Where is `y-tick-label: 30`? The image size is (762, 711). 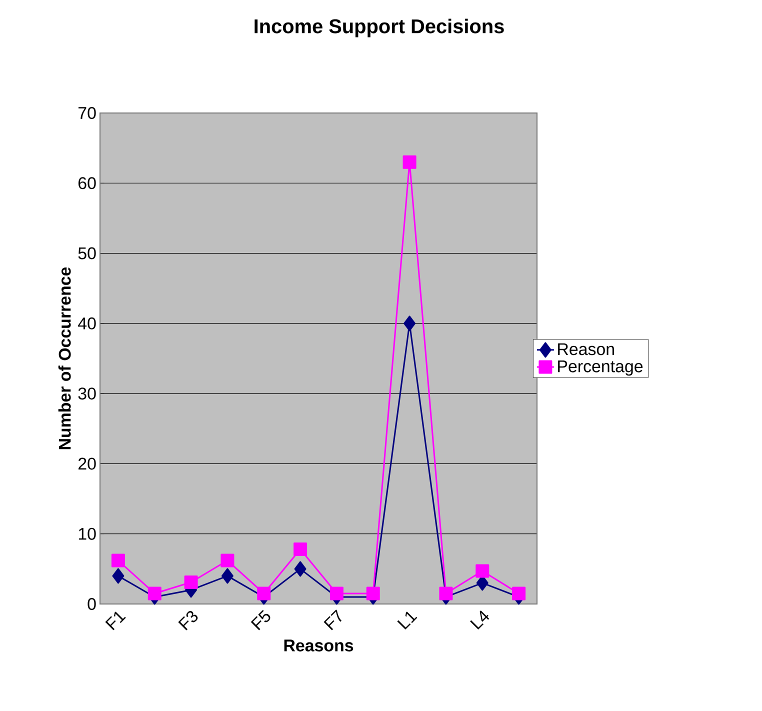
y-tick-label: 30 is located at coordinates (87, 394).